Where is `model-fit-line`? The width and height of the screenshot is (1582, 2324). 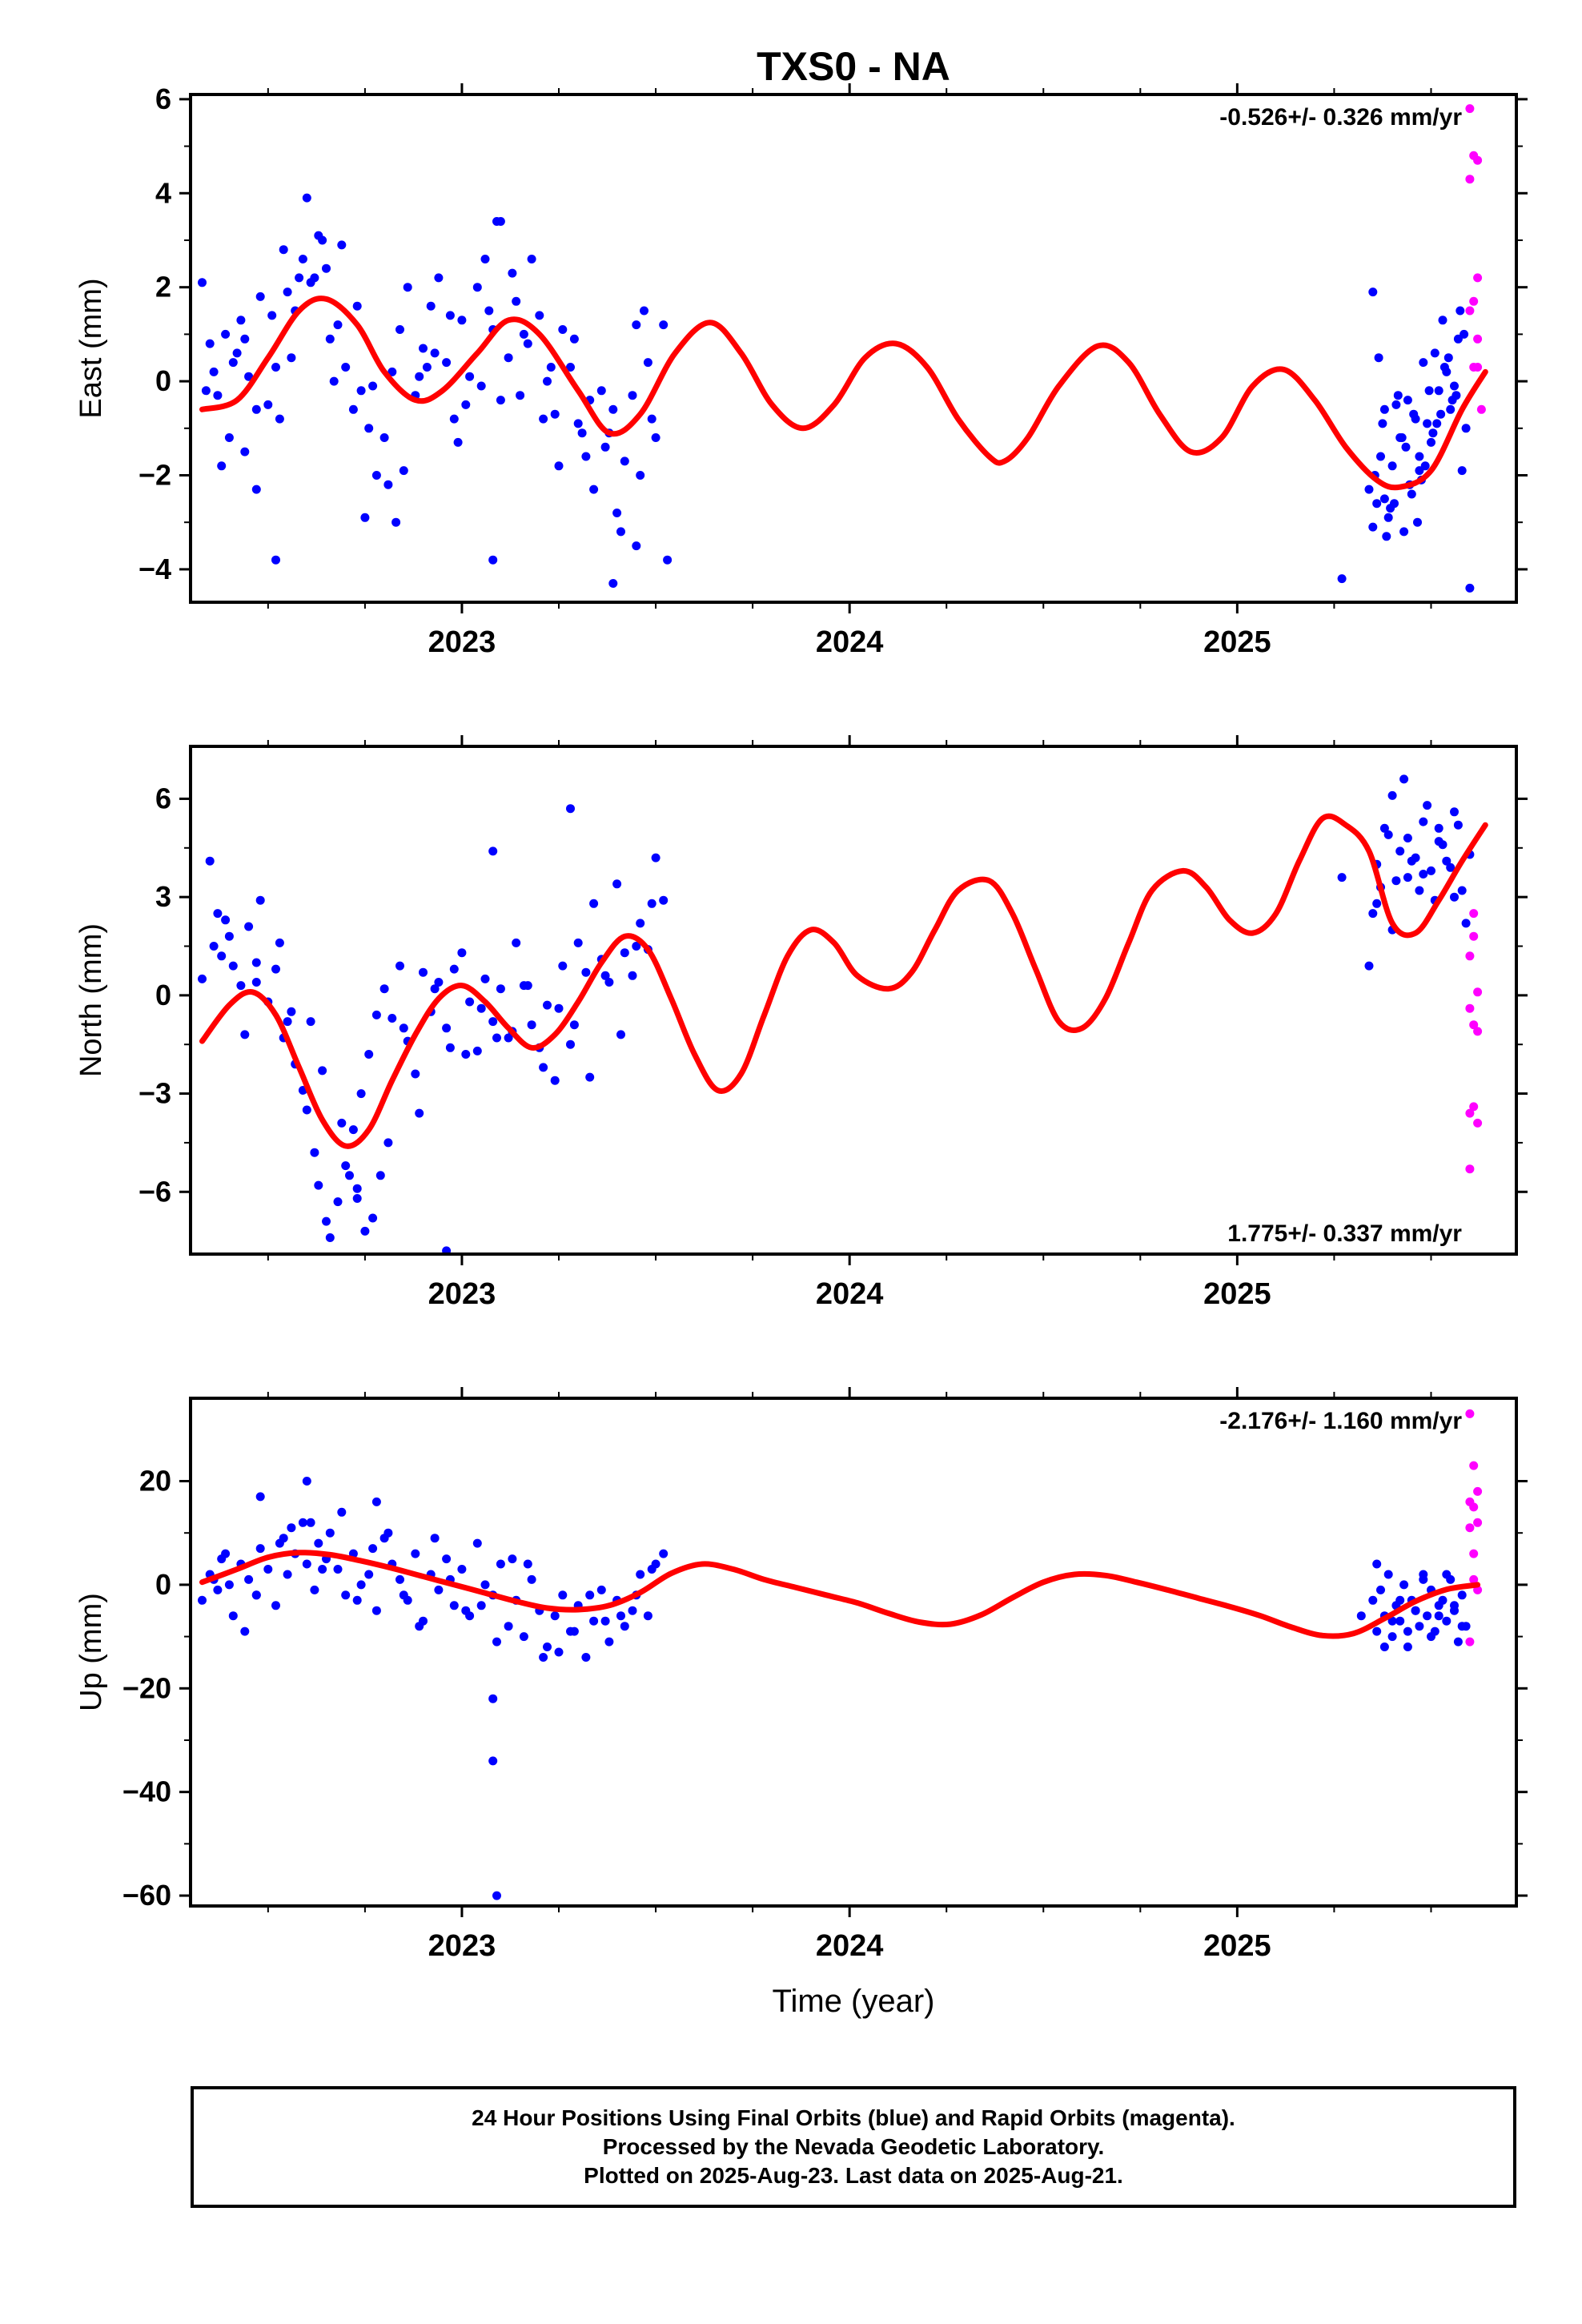 model-fit-line is located at coordinates (844, 393).